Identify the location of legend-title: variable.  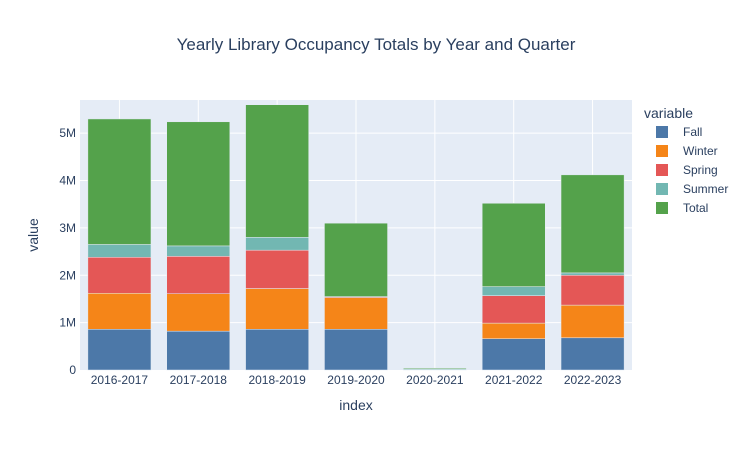
(668, 113).